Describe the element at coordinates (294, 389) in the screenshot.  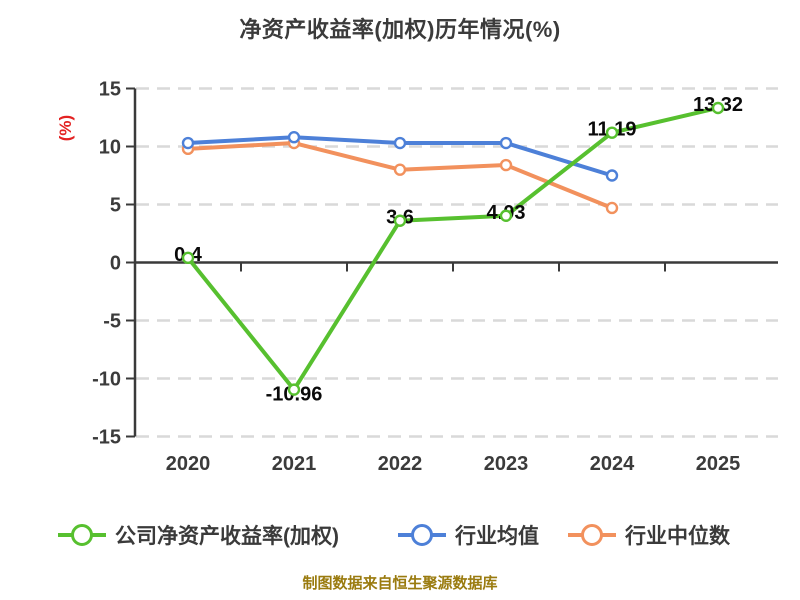
I see `series-marker-company-roe-weighted-2021` at that location.